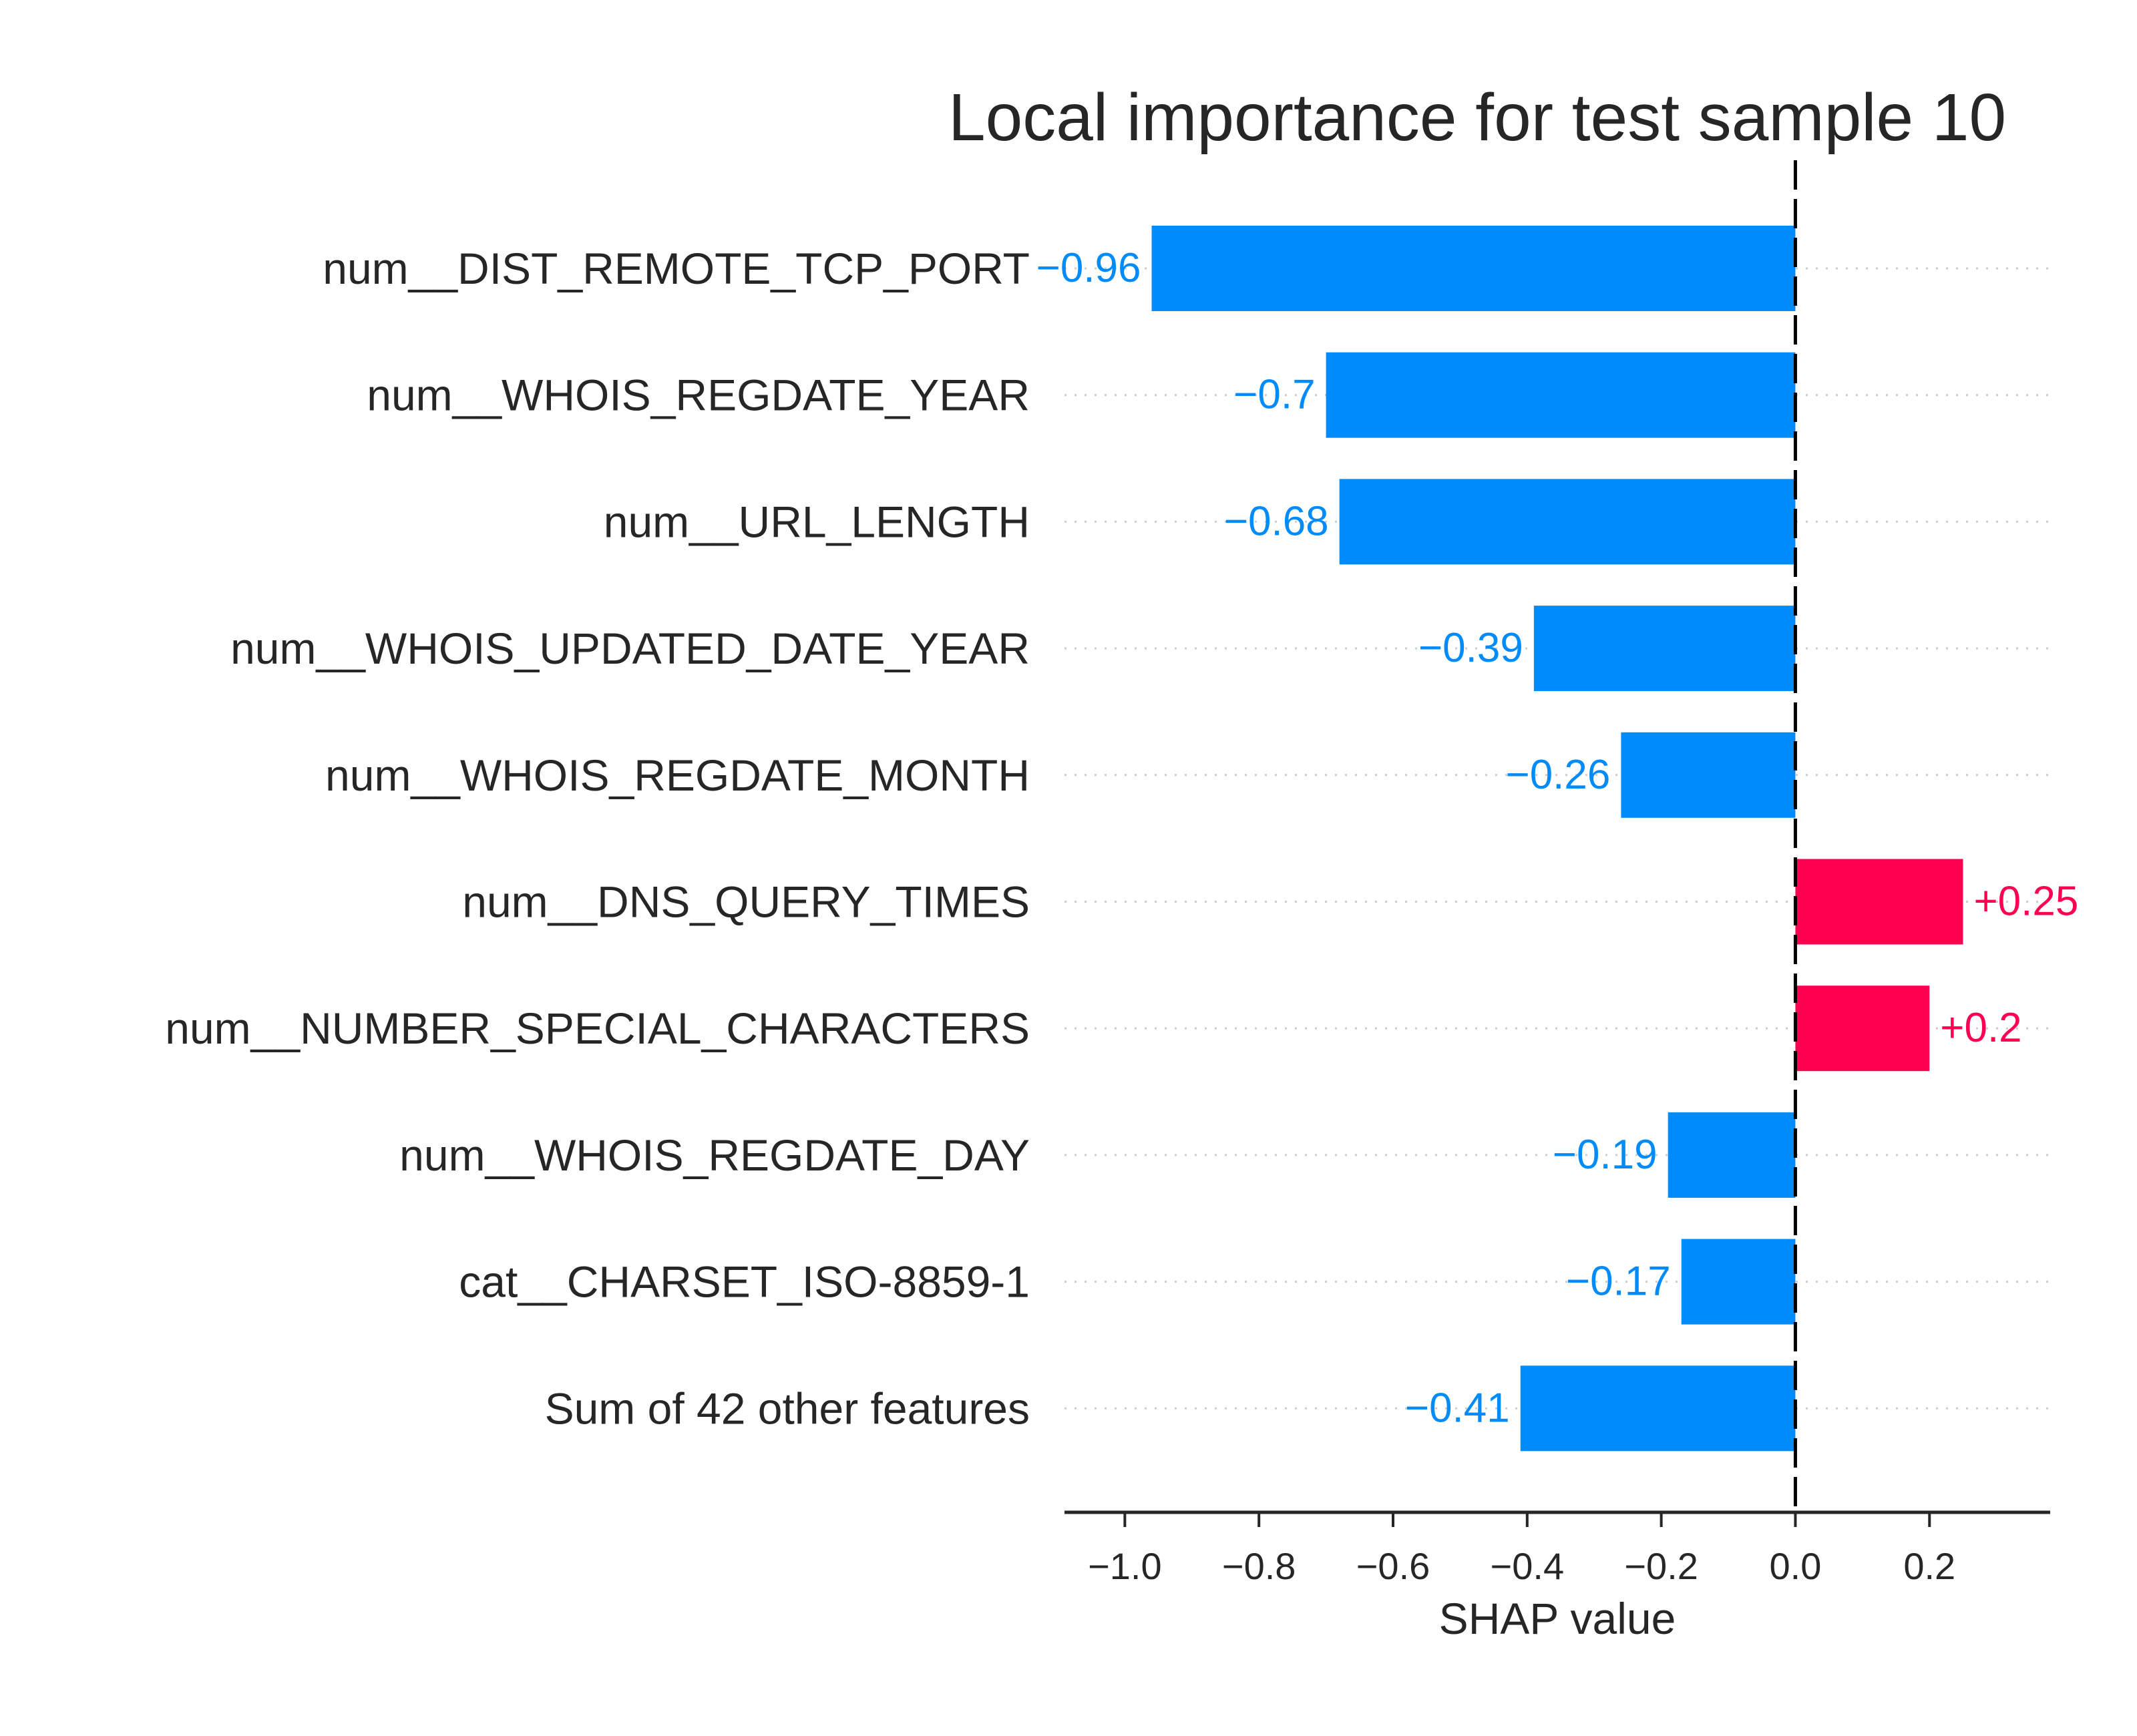 This screenshot has height=1736, width=2137. Describe the element at coordinates (1088, 268) in the screenshot. I see `value-label: −0.96` at that location.